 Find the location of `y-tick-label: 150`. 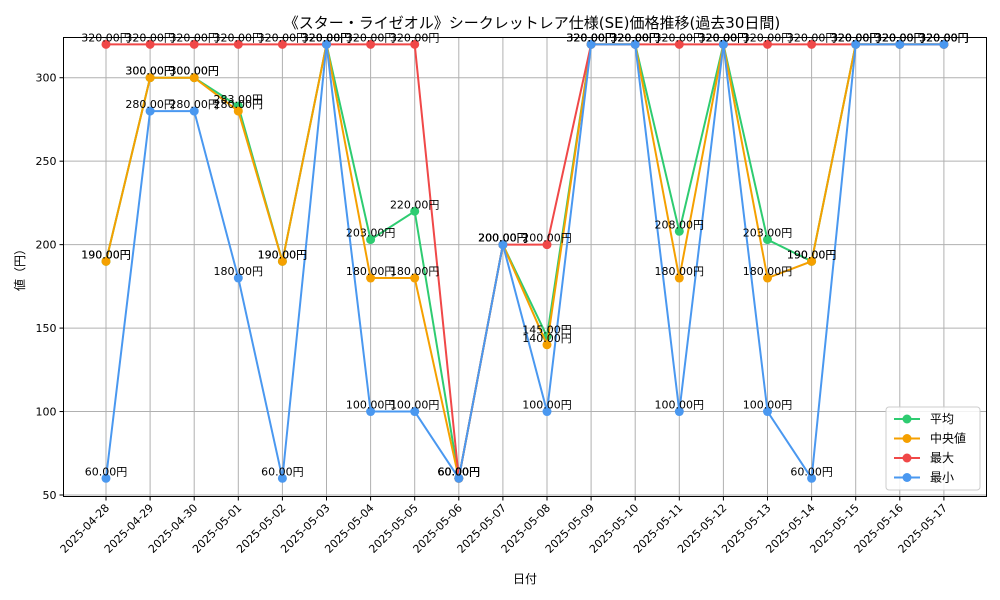

y-tick-label: 150 is located at coordinates (46, 328).